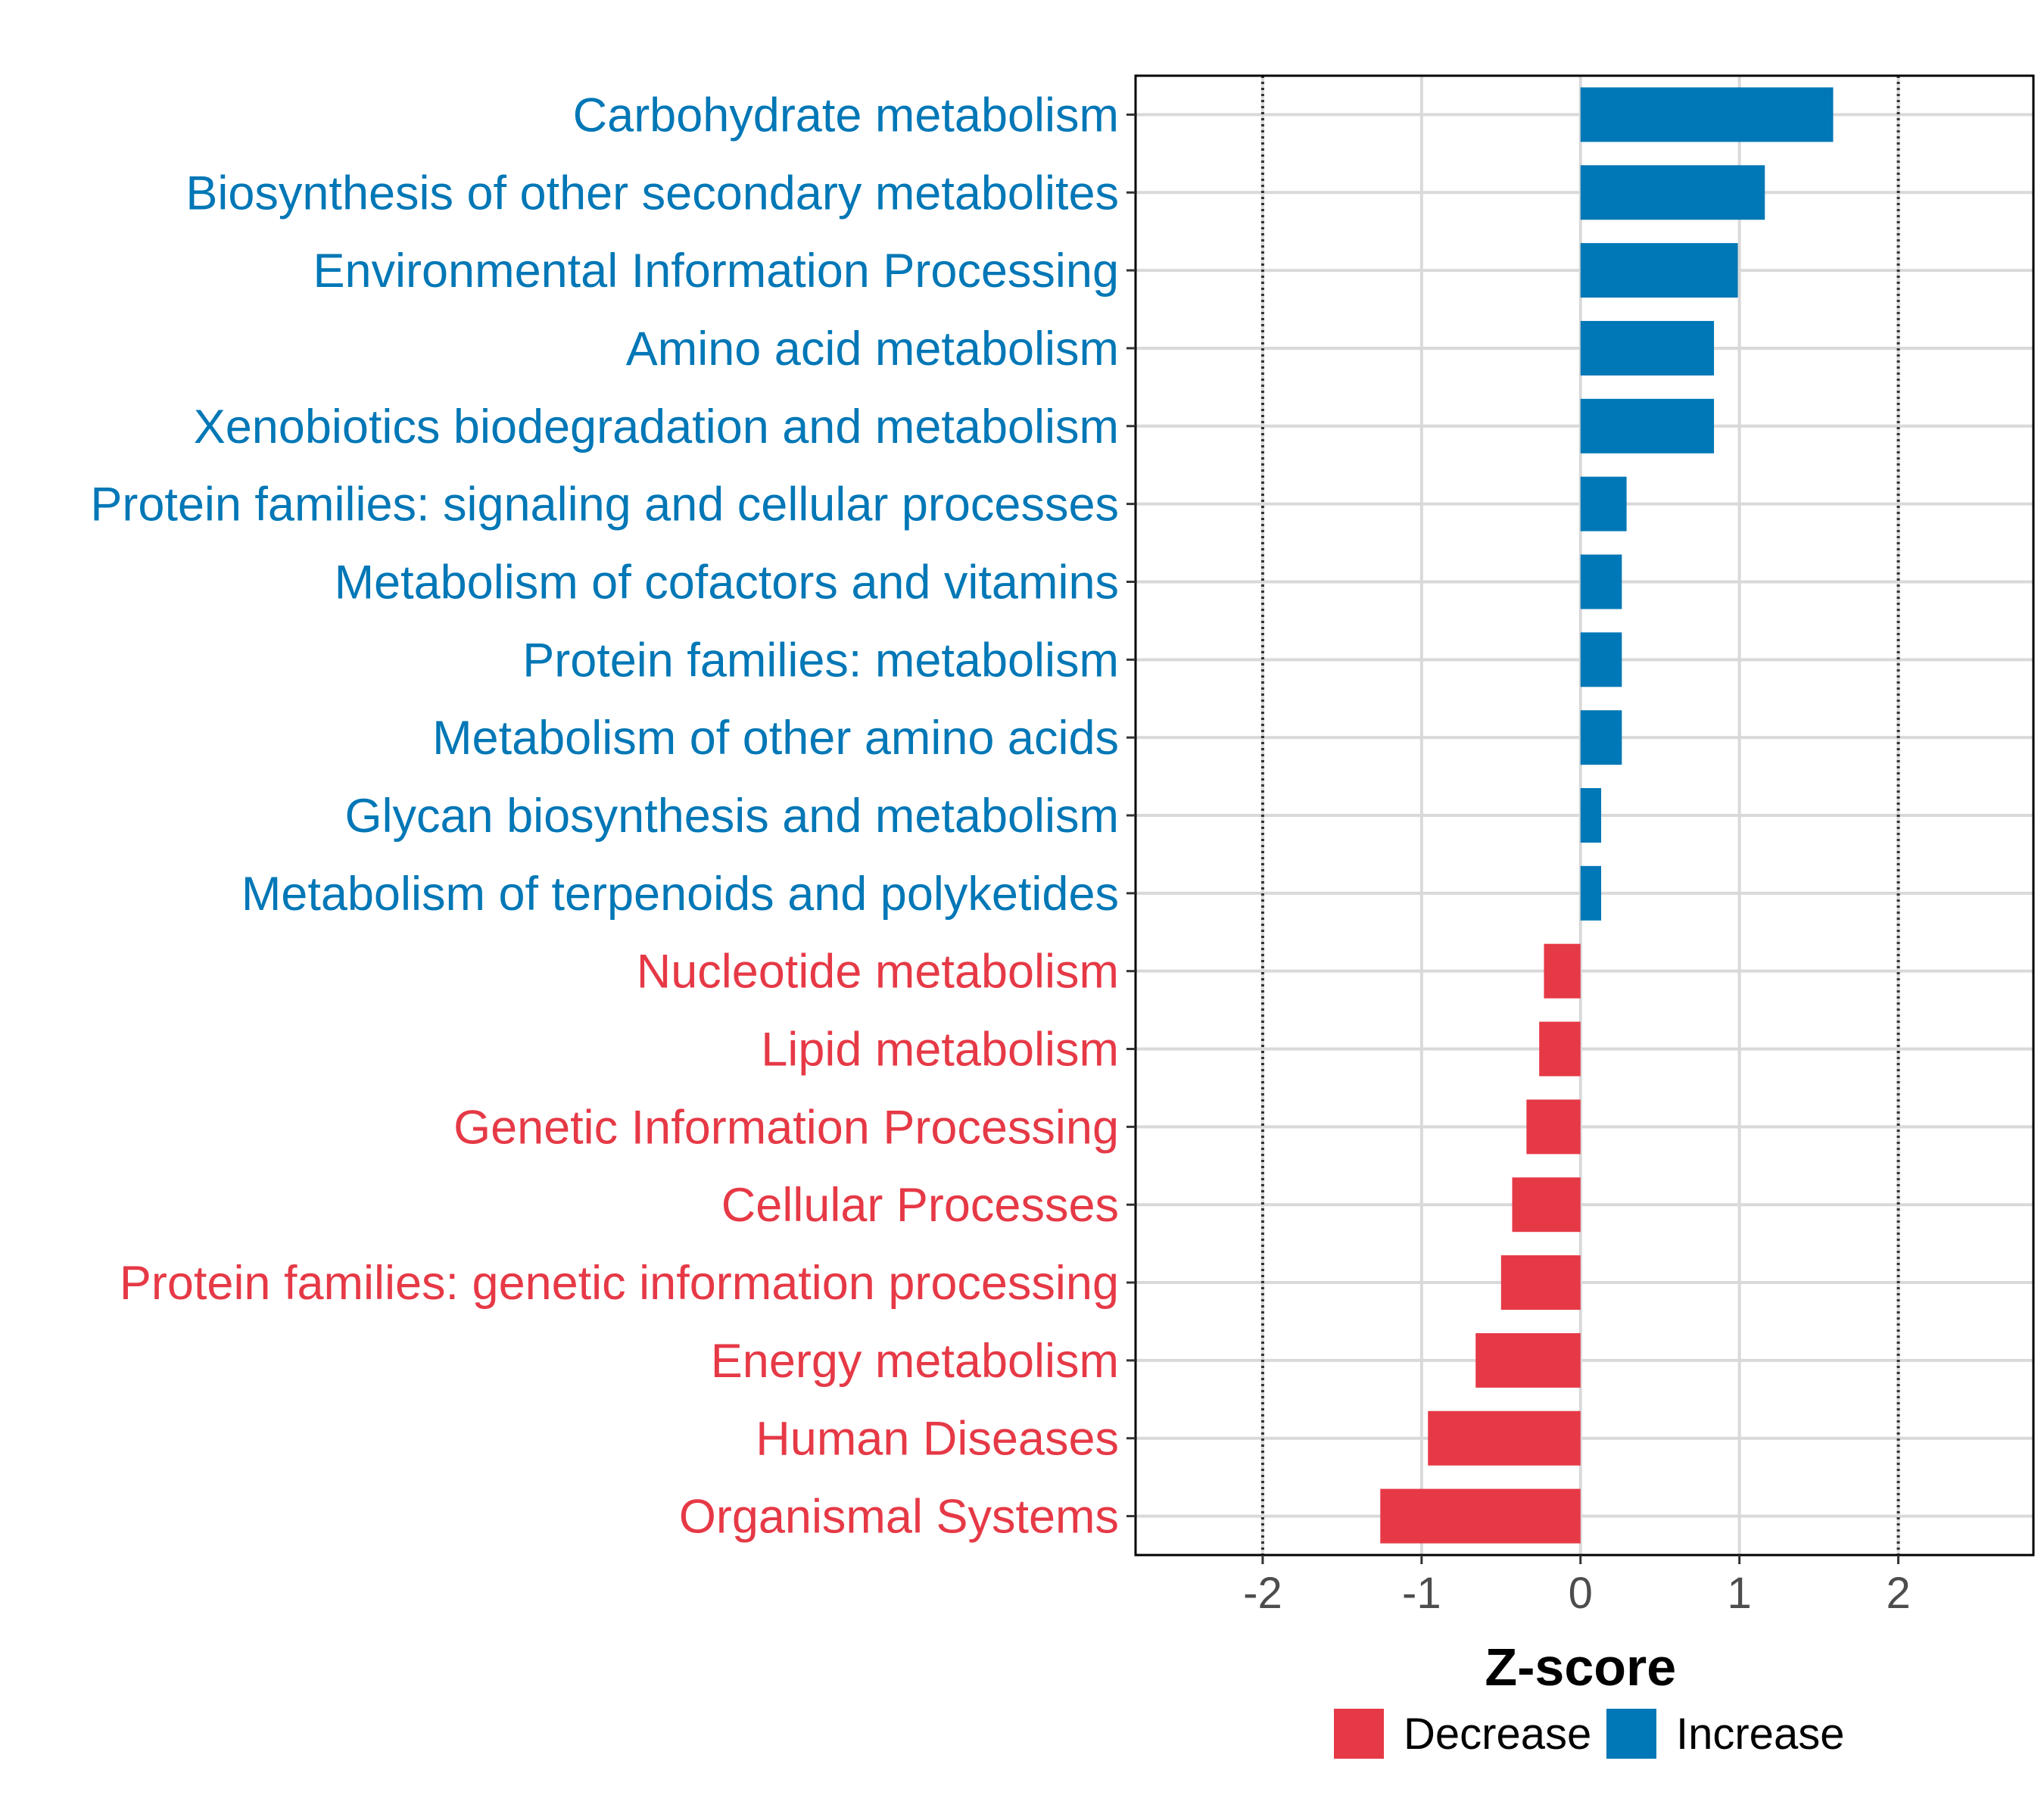 This screenshot has height=1817, width=2044. What do you see at coordinates (920, 1205) in the screenshot?
I see `category-label: Cellular Processes` at bounding box center [920, 1205].